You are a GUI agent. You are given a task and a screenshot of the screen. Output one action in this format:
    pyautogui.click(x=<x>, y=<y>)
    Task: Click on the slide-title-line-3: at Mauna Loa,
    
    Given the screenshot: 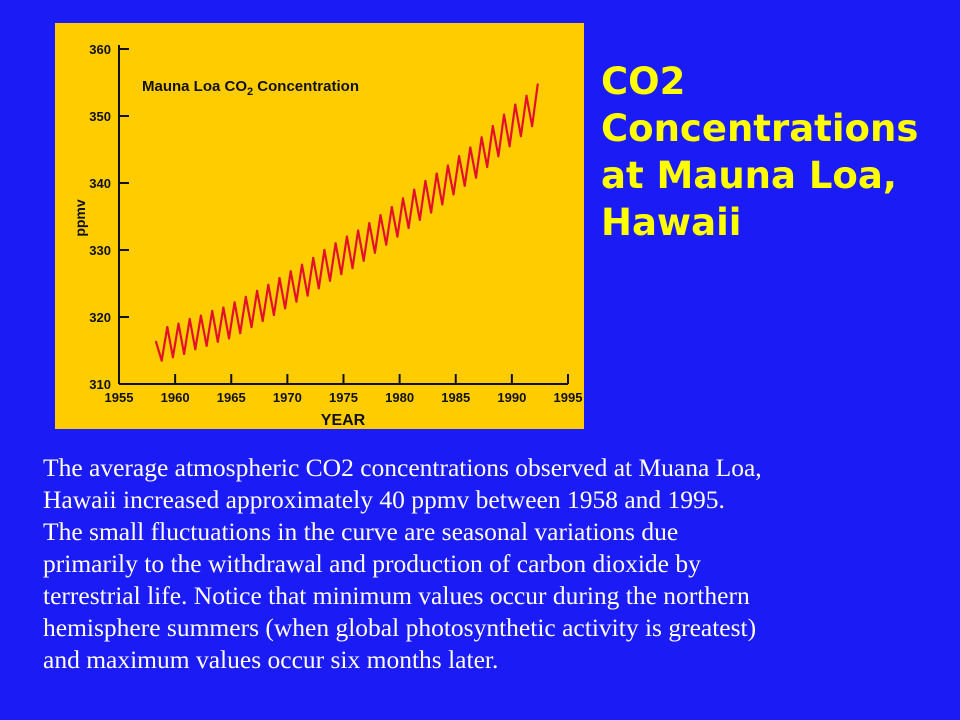 What is the action you would take?
    pyautogui.click(x=749, y=175)
    